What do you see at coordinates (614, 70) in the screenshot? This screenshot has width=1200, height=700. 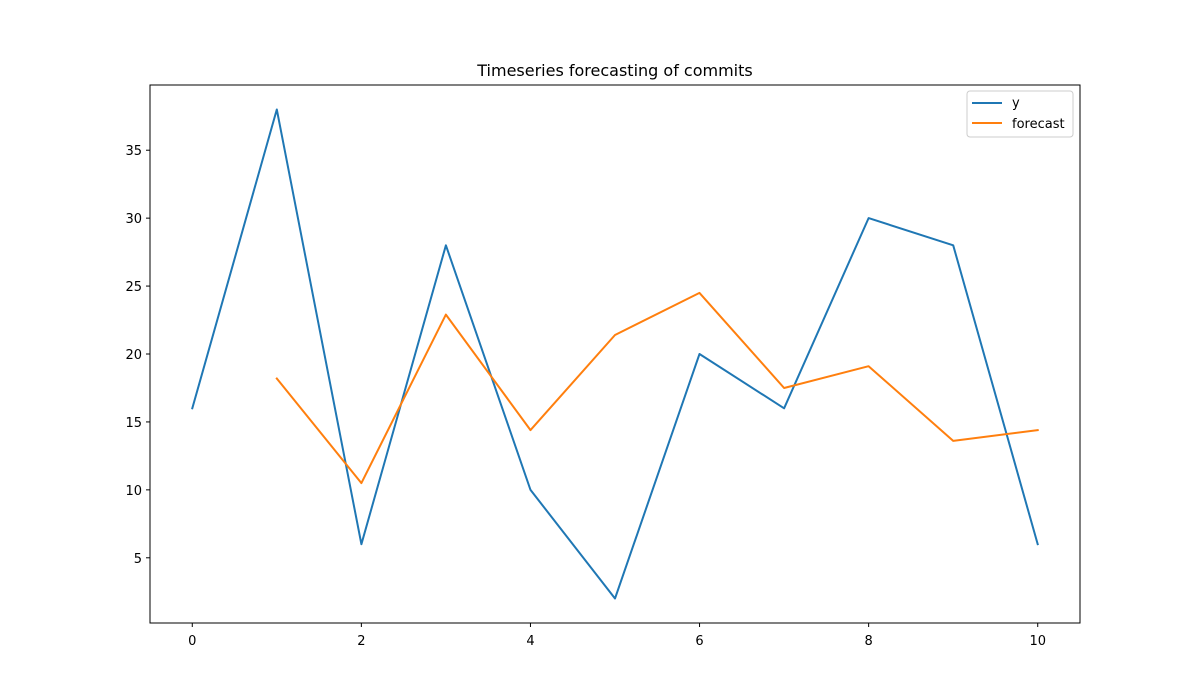 I see `chart-title: Timeseries forecasting of commits` at bounding box center [614, 70].